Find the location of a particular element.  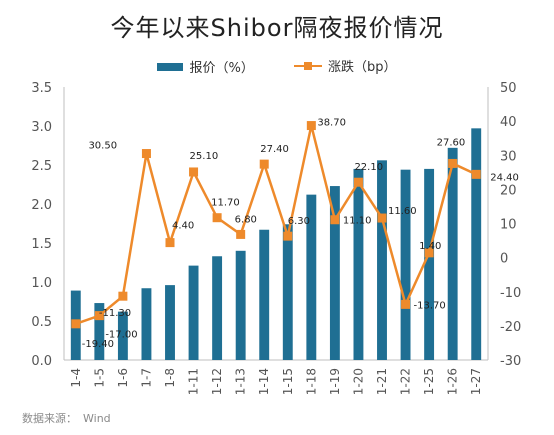

y-right-tick-label: -10 is located at coordinates (510, 293).